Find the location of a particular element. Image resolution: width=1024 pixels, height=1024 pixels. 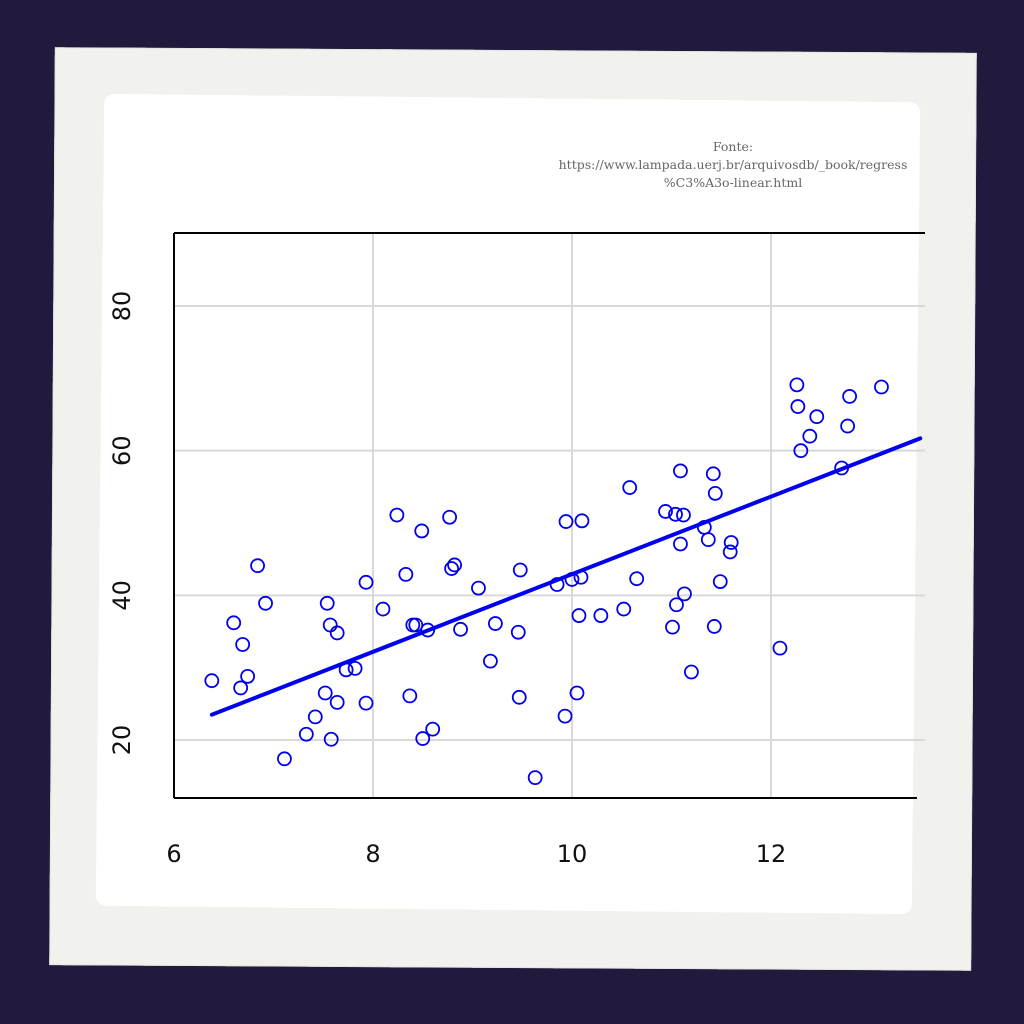

source-line-3: %C3%A3o-linear.html is located at coordinates (733, 182).